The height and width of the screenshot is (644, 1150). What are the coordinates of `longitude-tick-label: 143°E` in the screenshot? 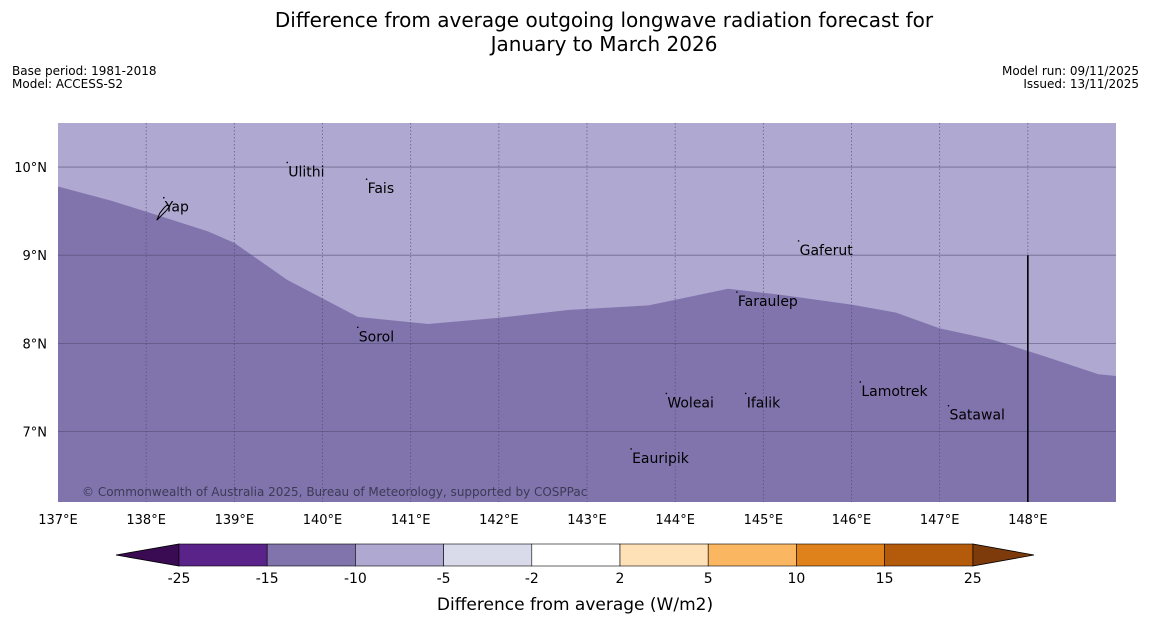 It's located at (587, 520).